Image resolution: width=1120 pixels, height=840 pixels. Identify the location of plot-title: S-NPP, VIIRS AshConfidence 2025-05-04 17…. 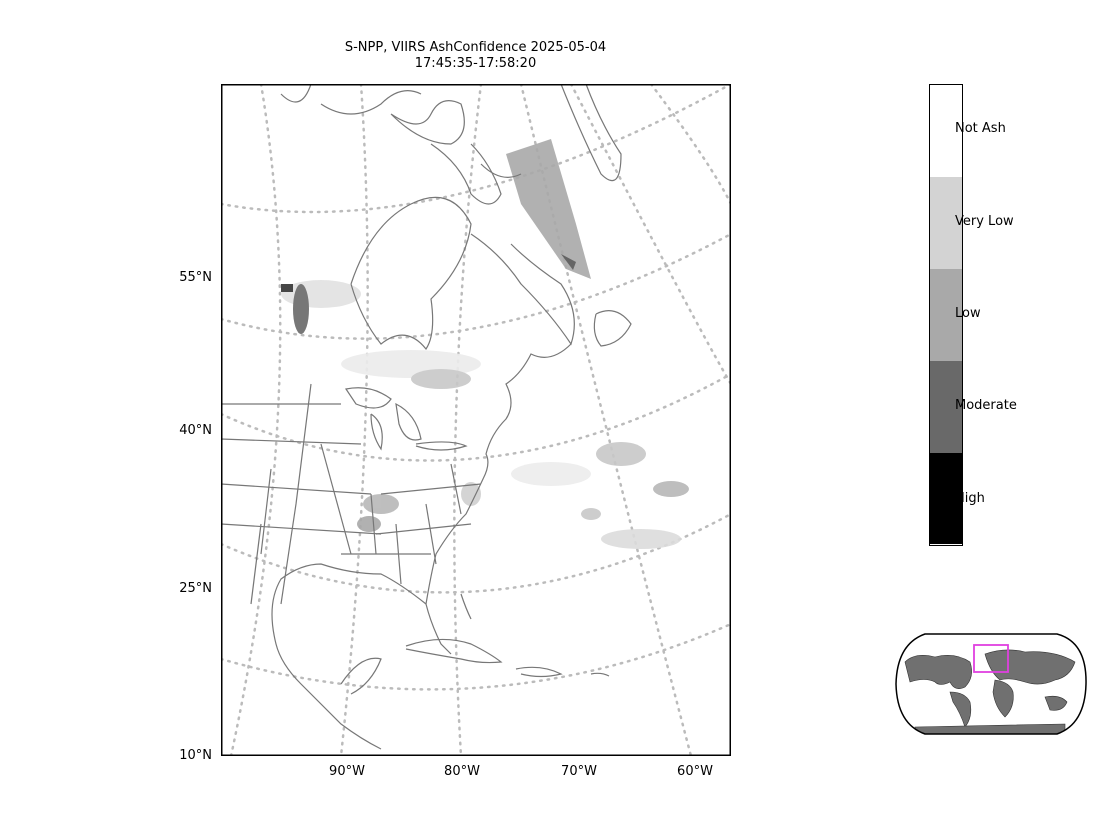
(475, 56).